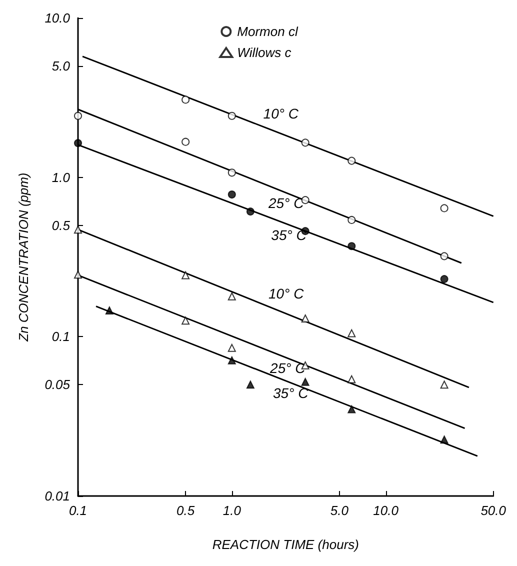 The width and height of the screenshot is (517, 566). I want to click on y-tick-label: 0.05, so click(57, 384).